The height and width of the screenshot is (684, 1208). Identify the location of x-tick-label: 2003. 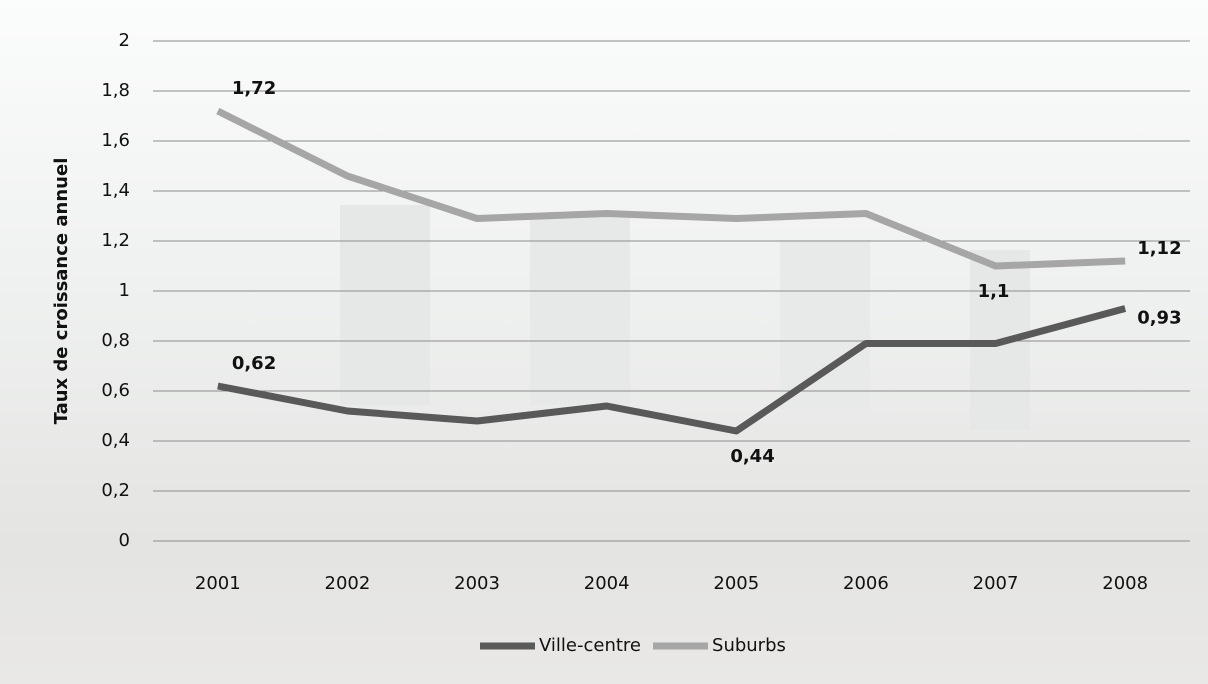
(477, 583).